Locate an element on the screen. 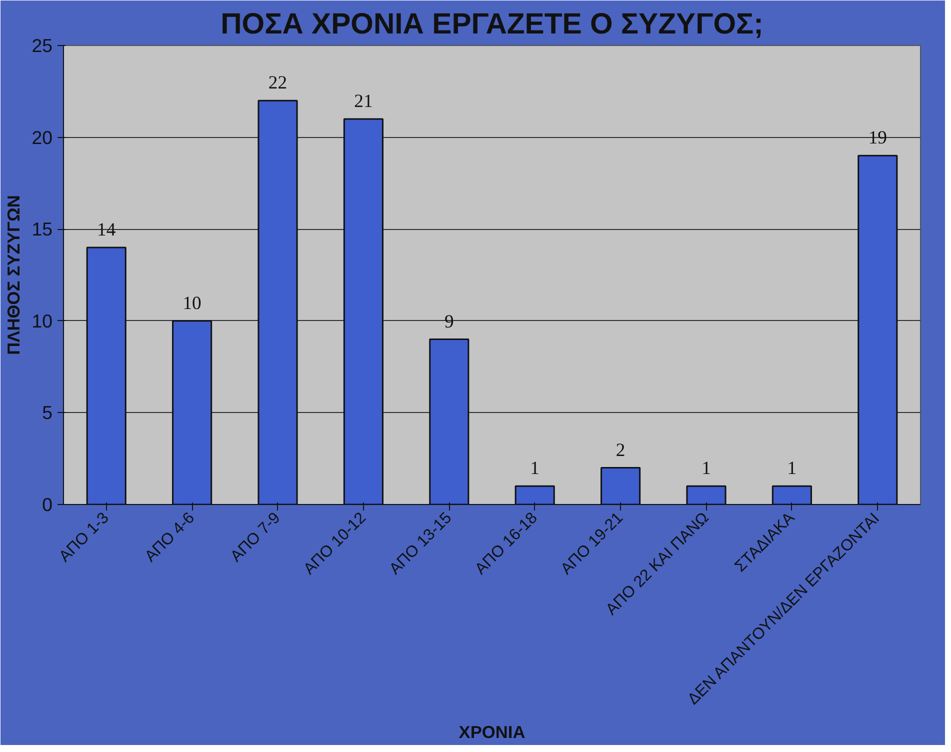 Image resolution: width=951 pixels, height=752 pixels. y-tick-label: 5 is located at coordinates (47, 413).